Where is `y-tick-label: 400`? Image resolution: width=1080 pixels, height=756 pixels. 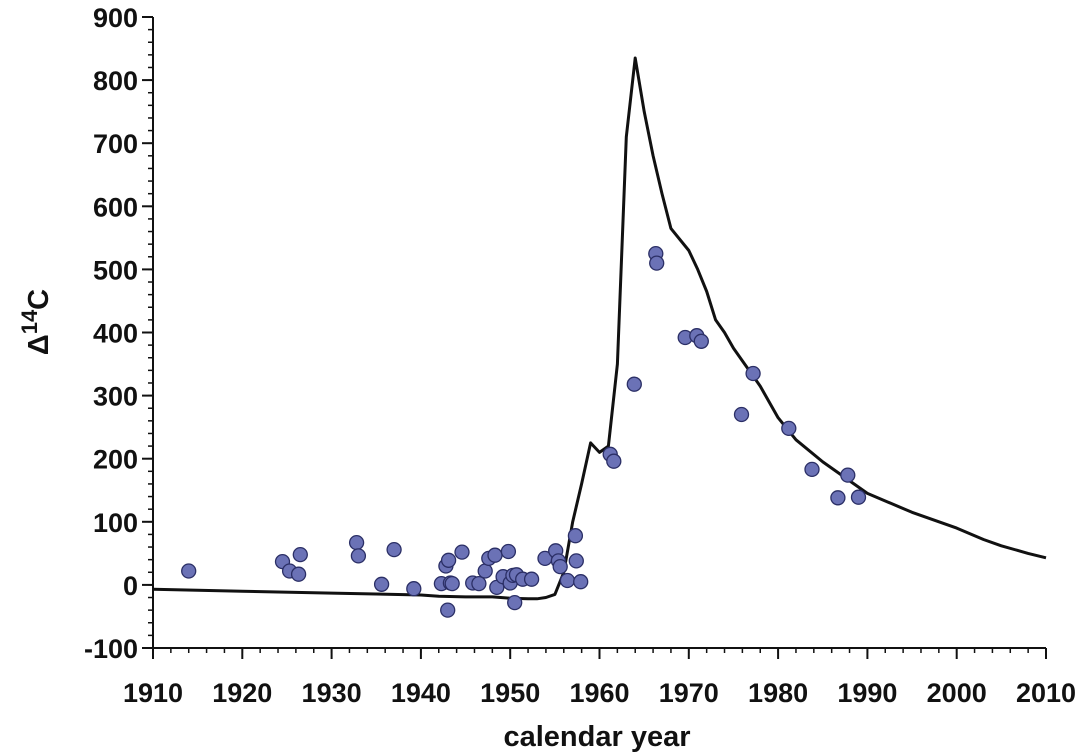 y-tick-label: 400 is located at coordinates (115, 334).